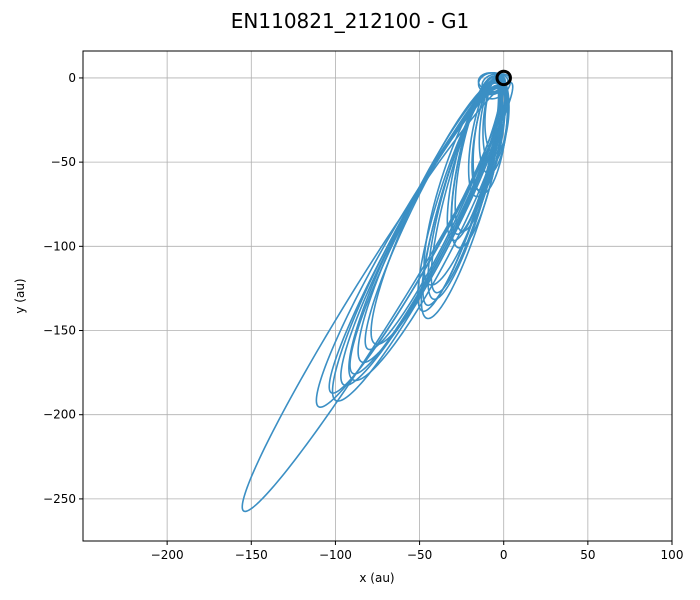 This screenshot has height=600, width=700. I want to click on x-axis-label: x (au), so click(376, 578).